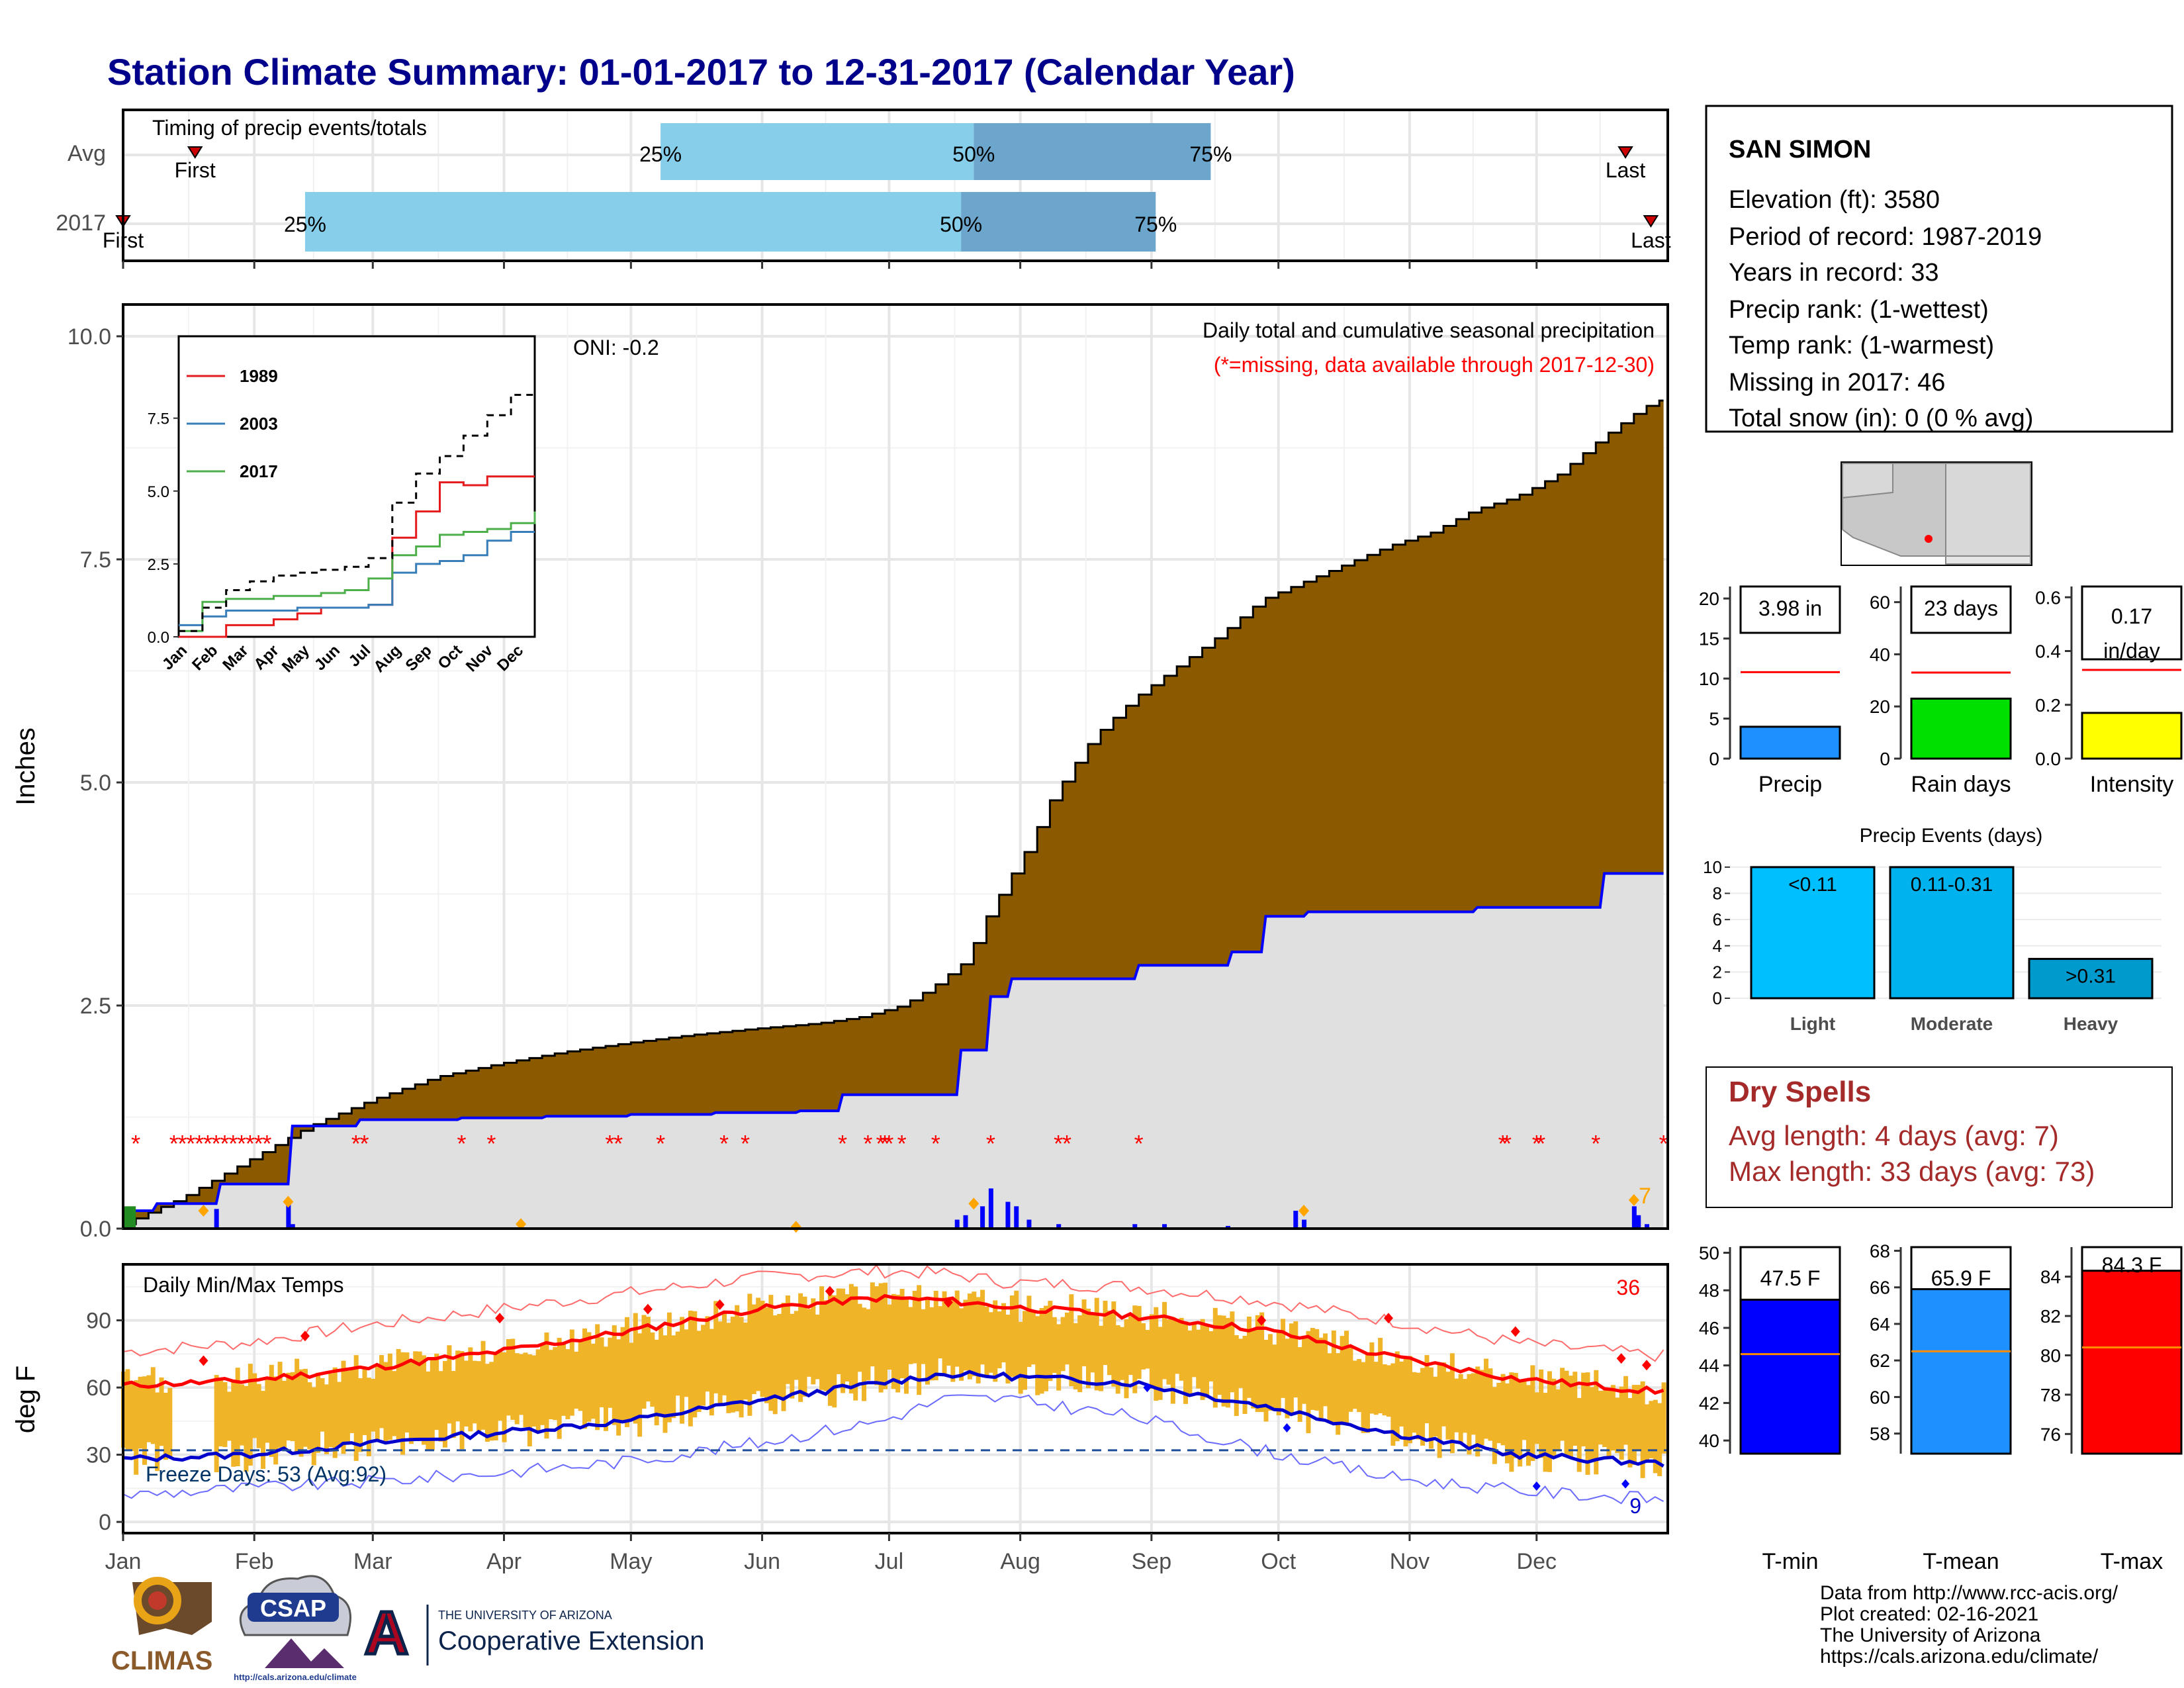 The image size is (2184, 1688). Describe the element at coordinates (1790, 1561) in the screenshot. I see `tmin-chart-caption: T-min` at that location.